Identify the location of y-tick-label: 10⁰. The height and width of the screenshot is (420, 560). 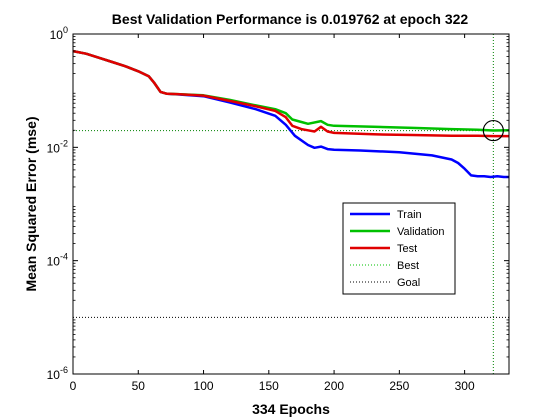
(59, 33).